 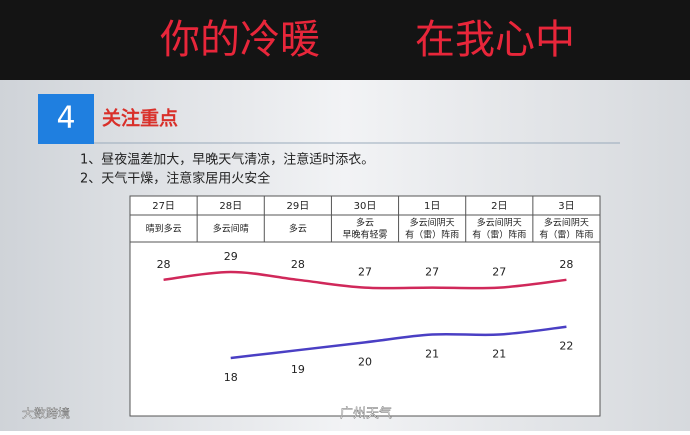 What do you see at coordinates (499, 206) in the screenshot?
I see `date-label: 2日` at bounding box center [499, 206].